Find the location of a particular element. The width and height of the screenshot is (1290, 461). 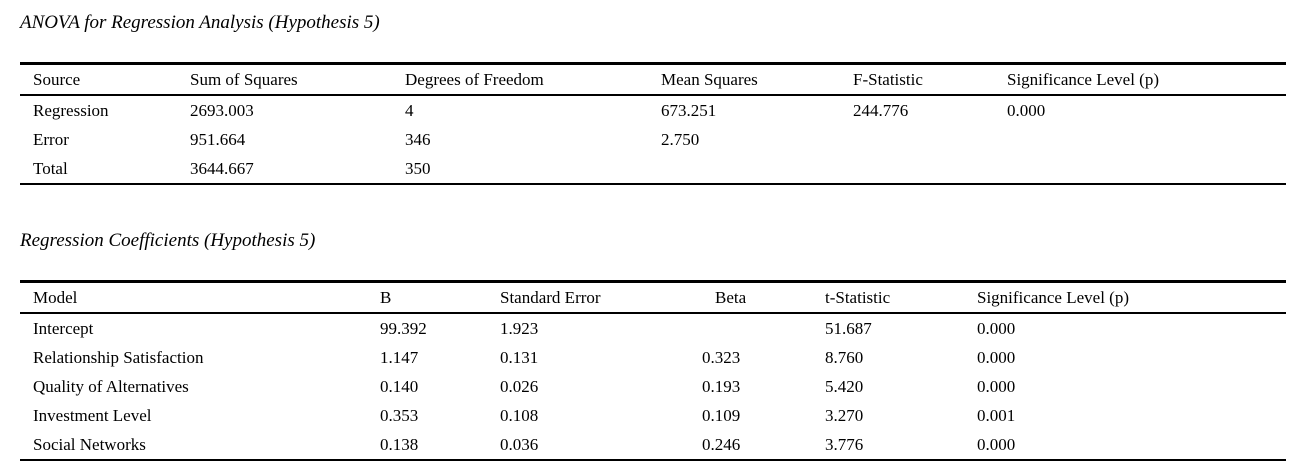

table-cell: Regression is located at coordinates (71, 110).